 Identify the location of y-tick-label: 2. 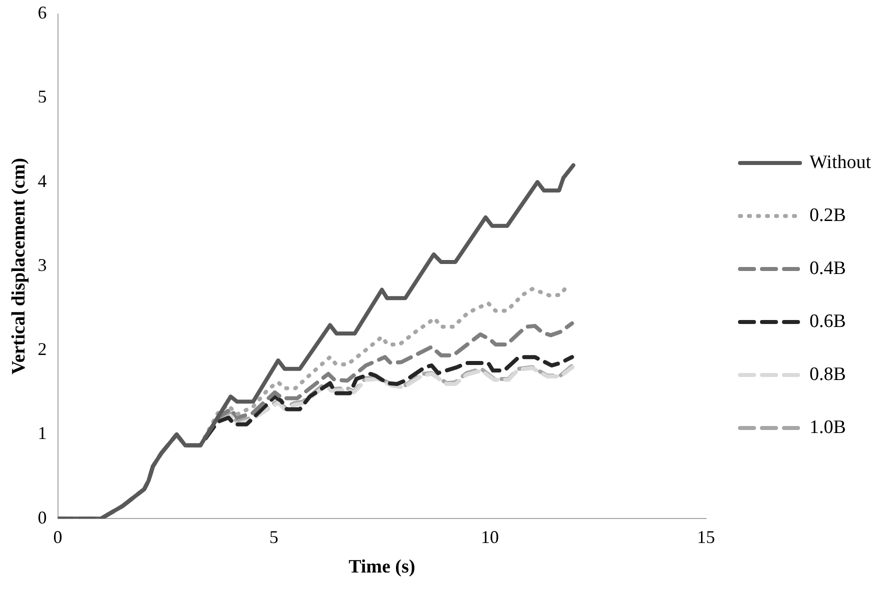
(42, 349).